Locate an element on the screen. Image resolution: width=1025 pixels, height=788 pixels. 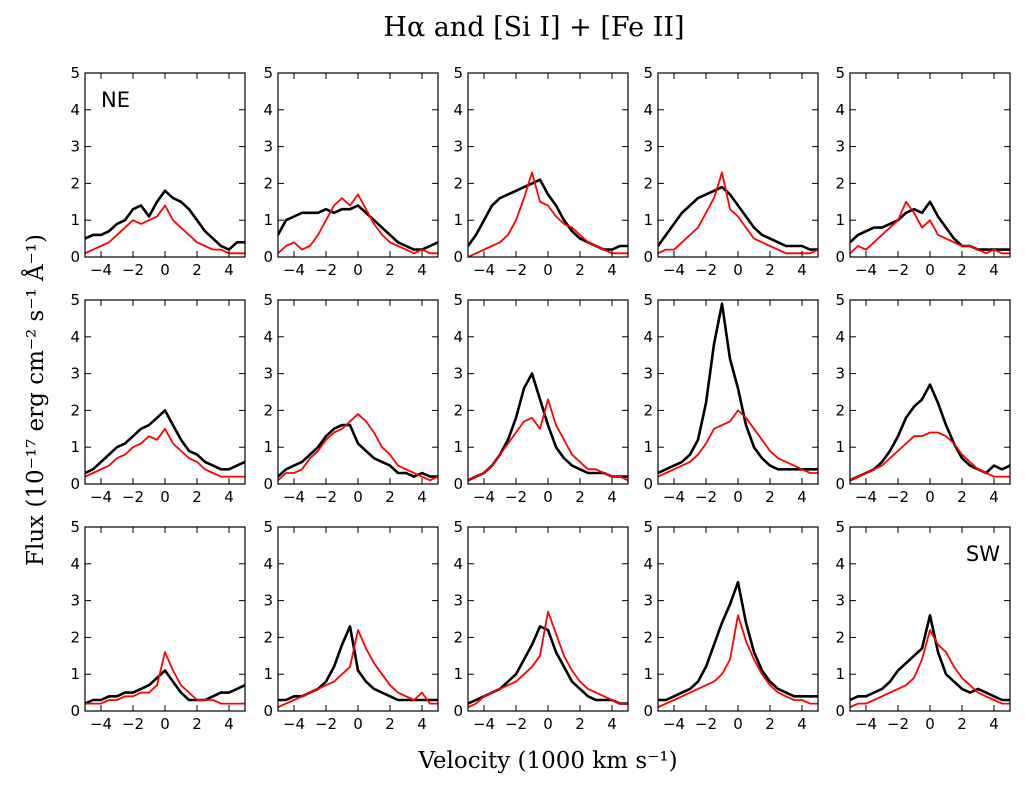
panel-2-1: −4 −2 0 2 4 0 1 2 3 4 5 is located at coordinates (158, 398).